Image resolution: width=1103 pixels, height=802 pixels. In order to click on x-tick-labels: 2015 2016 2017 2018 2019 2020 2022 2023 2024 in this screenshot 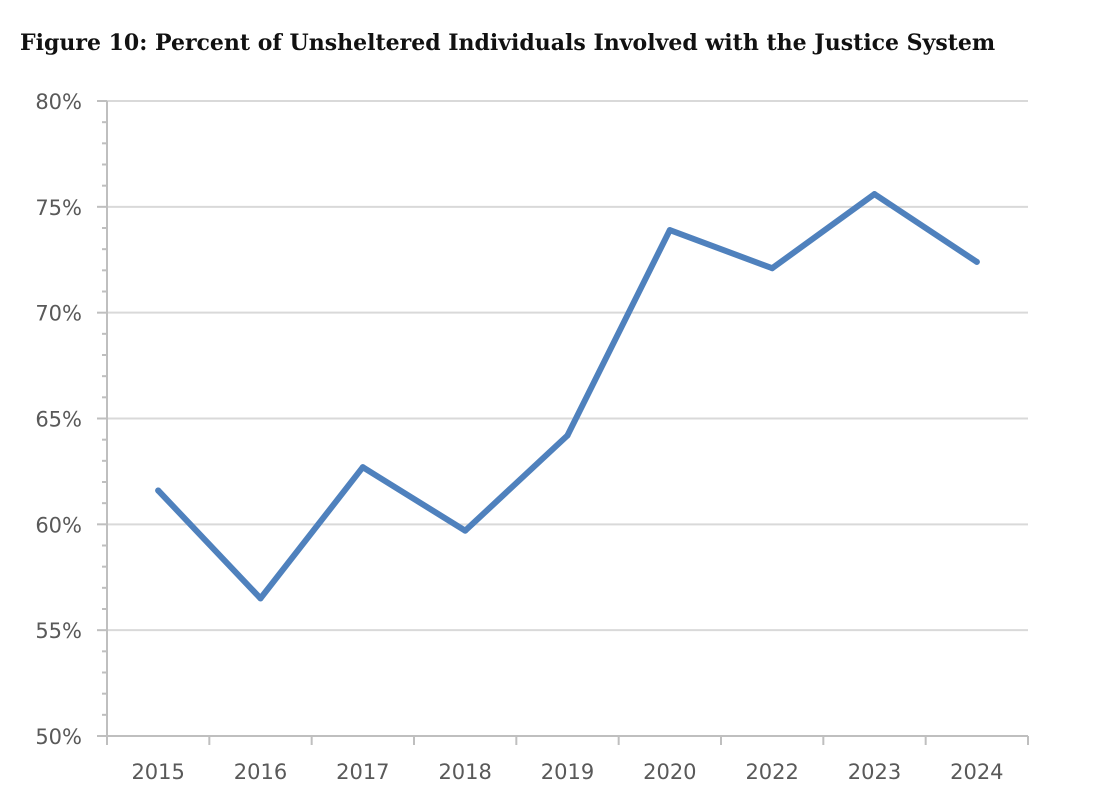, I will do `click(567, 772)`.